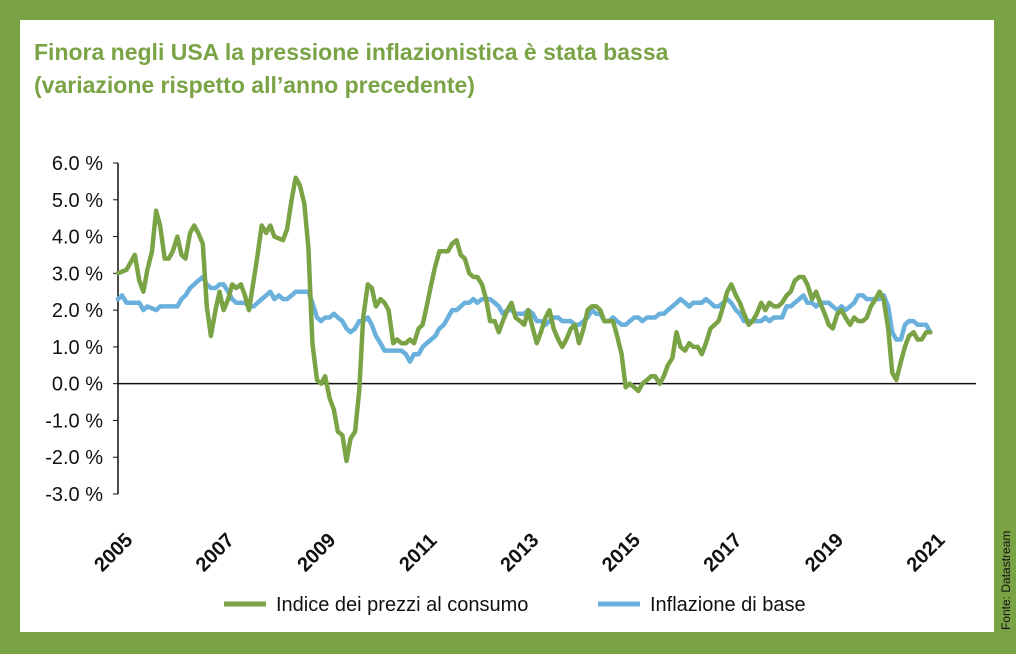 The height and width of the screenshot is (654, 1016). I want to click on y-tick-label: 1.0 %, so click(77, 348).